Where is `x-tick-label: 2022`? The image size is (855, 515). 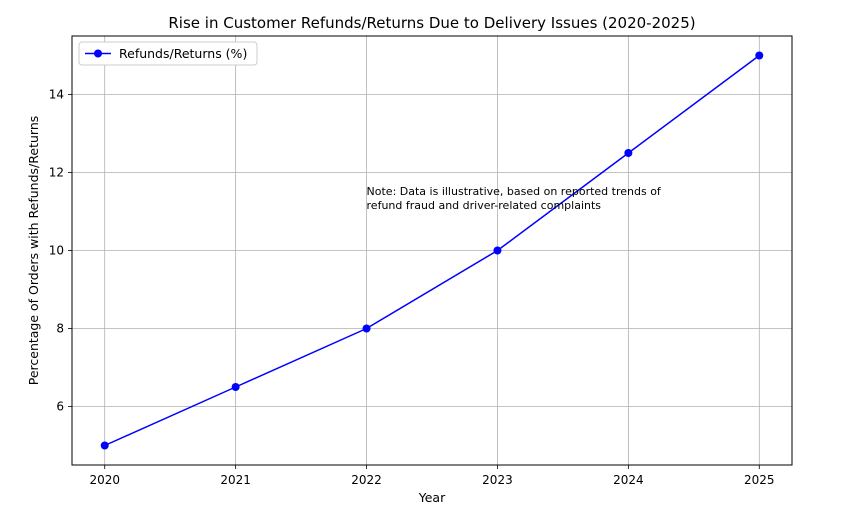
x-tick-label: 2022 is located at coordinates (366, 480).